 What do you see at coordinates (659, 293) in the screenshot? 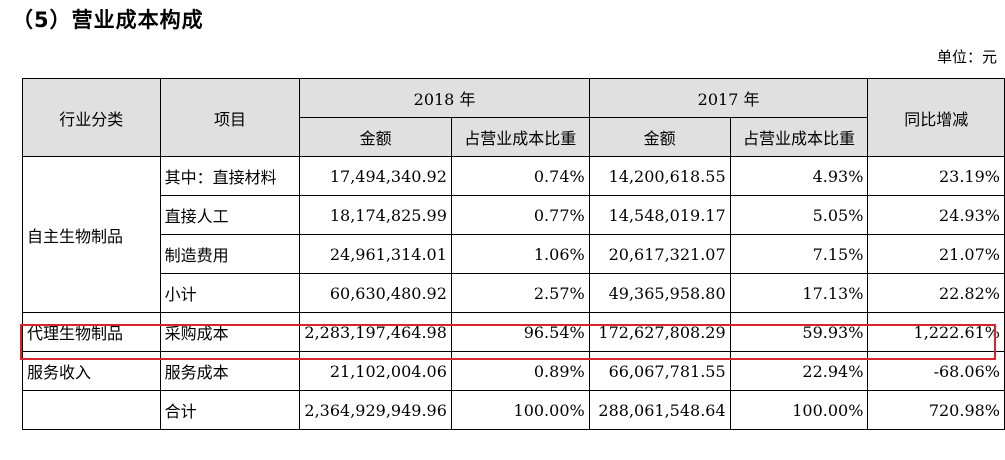
I see `amount-2017-cell: 49,365,958.80` at bounding box center [659, 293].